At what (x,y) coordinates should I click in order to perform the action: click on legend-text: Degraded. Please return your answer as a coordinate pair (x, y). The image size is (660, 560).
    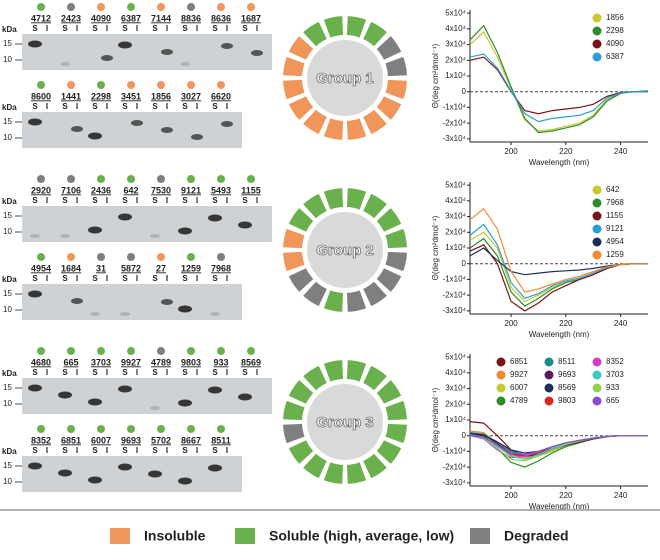
    Looking at the image, I should click on (536, 536).